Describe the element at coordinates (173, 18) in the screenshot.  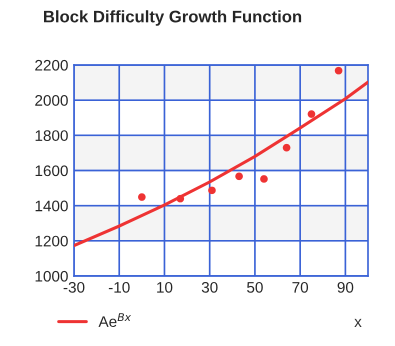
I see `chart-title: Block Difficulty Growth Function` at that location.